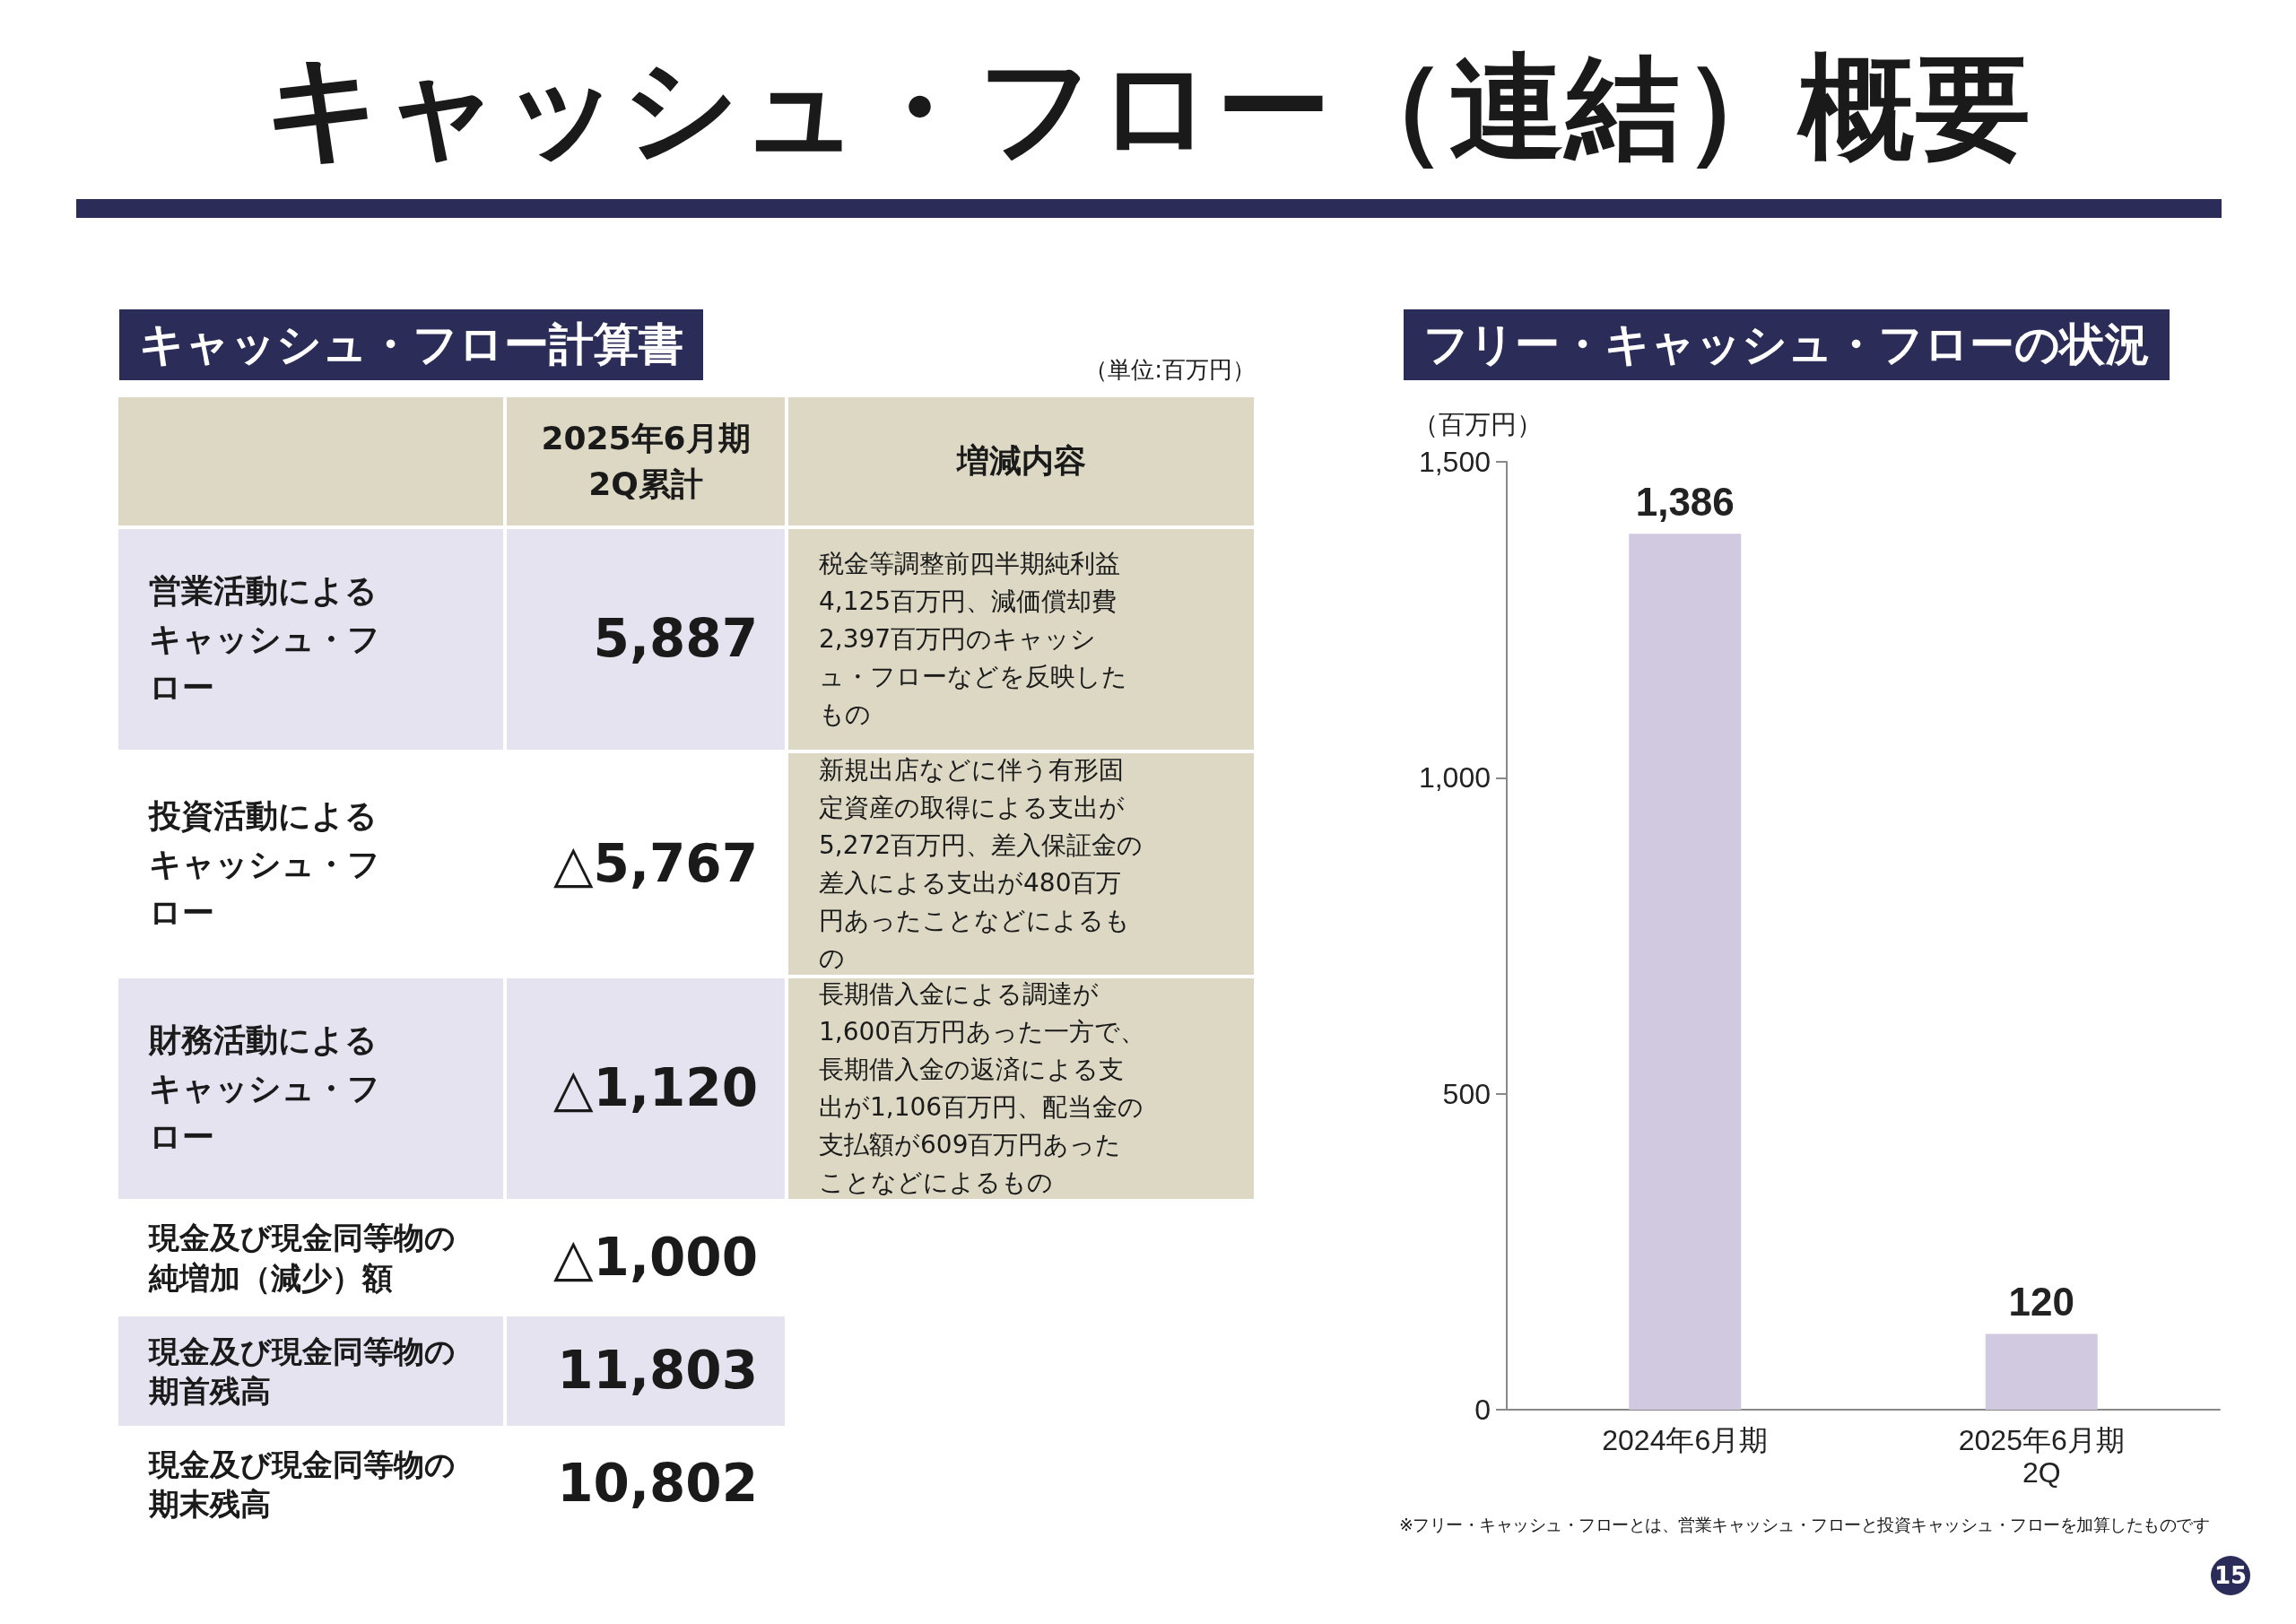  I want to click on text: 5,887, so click(675, 639).